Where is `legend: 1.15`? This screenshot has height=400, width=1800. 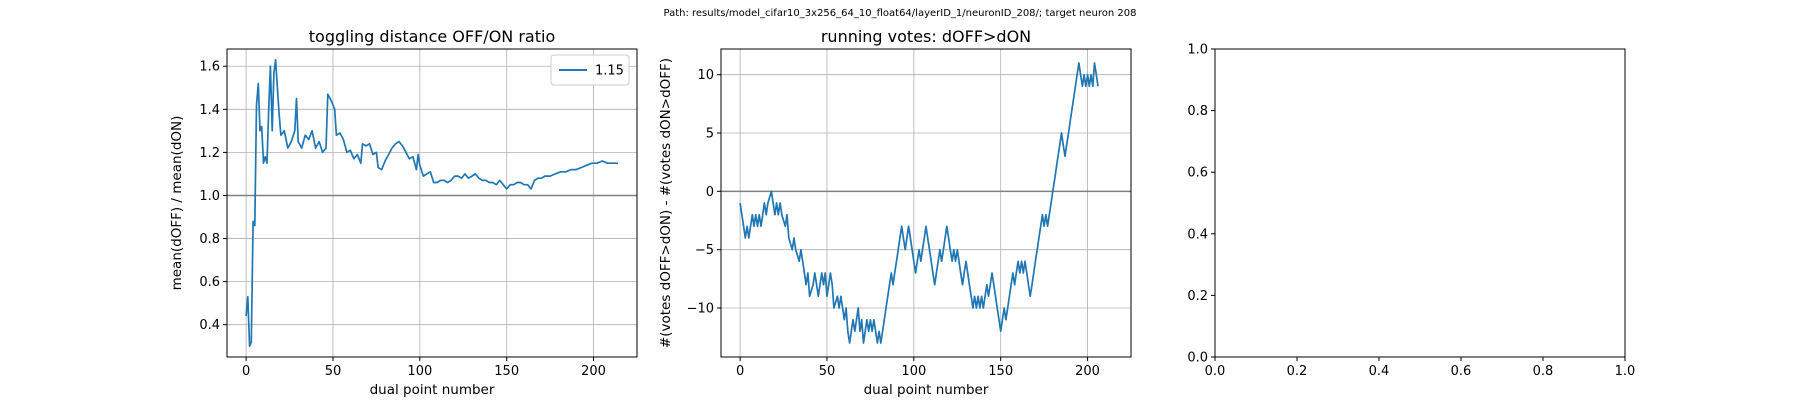
legend: 1.15 is located at coordinates (590, 70).